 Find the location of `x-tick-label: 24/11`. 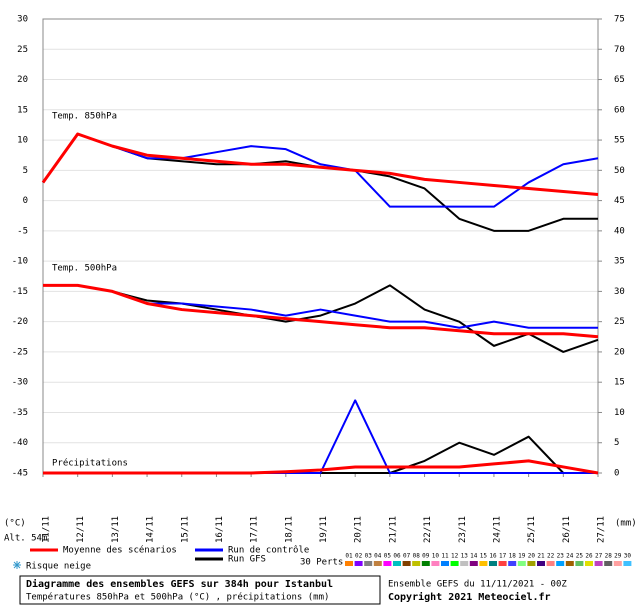

x-tick-label: 24/11 is located at coordinates (497, 529).